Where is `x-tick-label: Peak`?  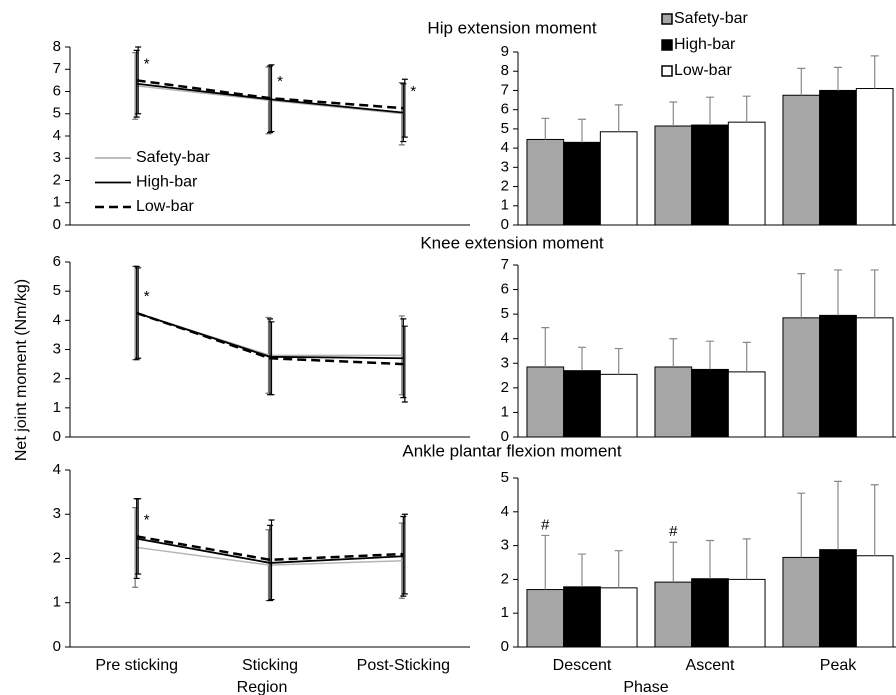
x-tick-label: Peak is located at coordinates (838, 665).